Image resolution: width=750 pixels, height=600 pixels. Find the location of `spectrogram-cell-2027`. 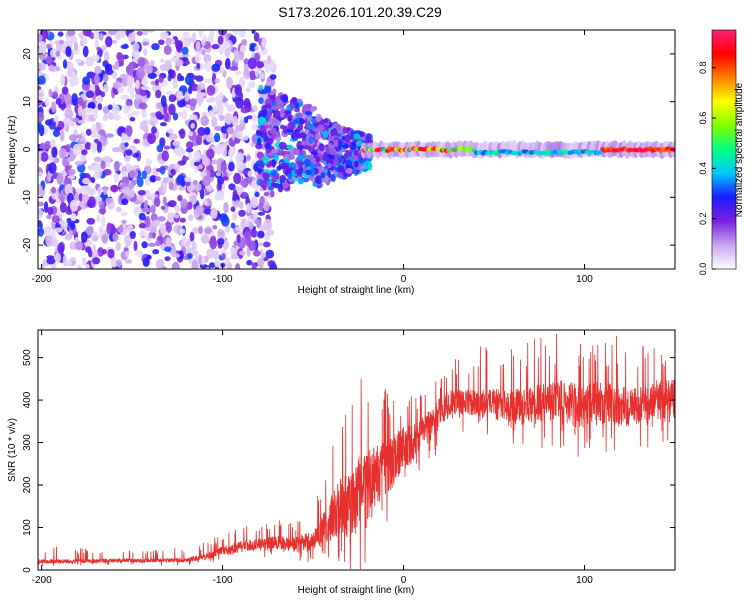

spectrogram-cell-2027 is located at coordinates (356, 164).